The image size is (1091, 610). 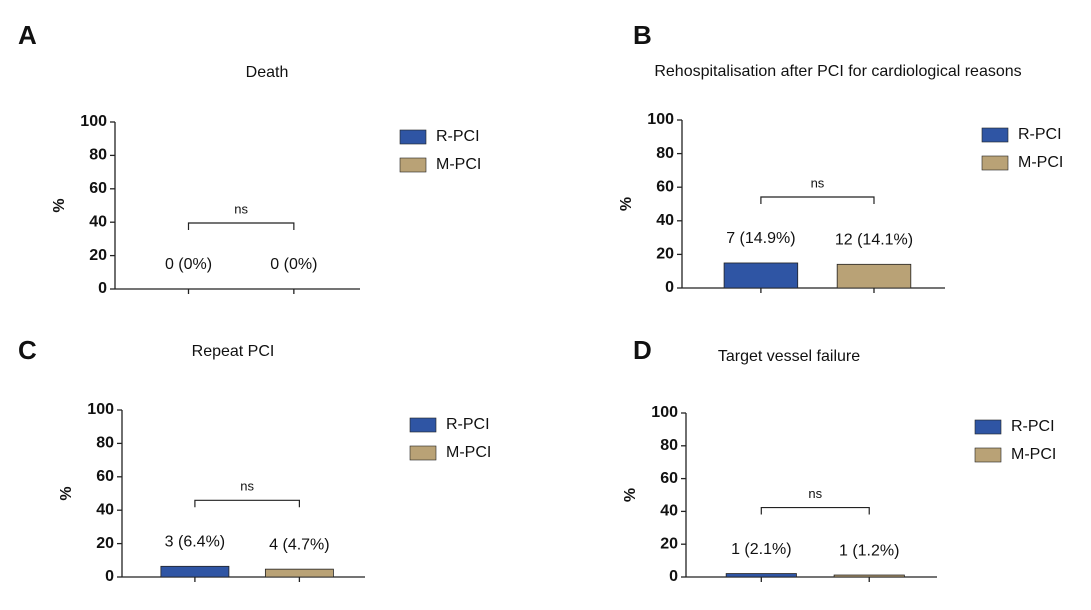 What do you see at coordinates (760, 238) in the screenshot?
I see `value-label: 7 (14.9%)` at bounding box center [760, 238].